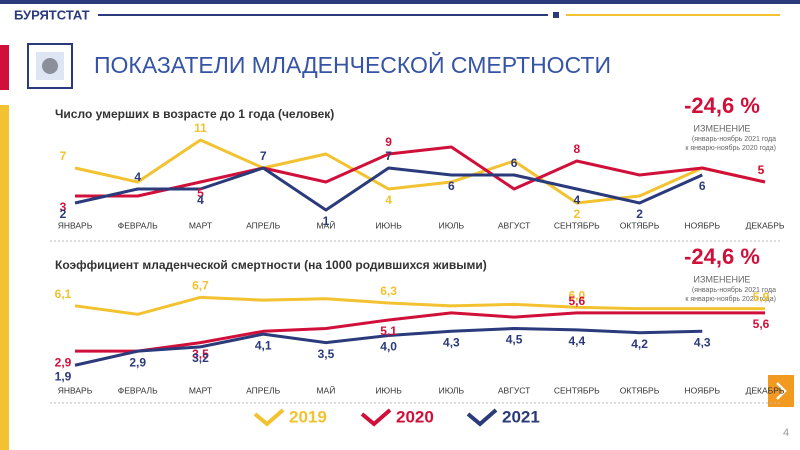 Image resolution: width=800 pixels, height=450 pixels. I want to click on brand: БУРЯТСТАТ, so click(52, 14).